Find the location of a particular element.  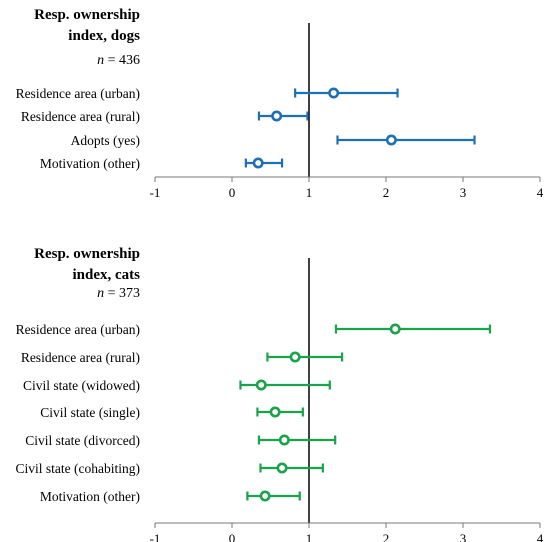

row-label: Civil state (cohabiting) is located at coordinates (78, 468).